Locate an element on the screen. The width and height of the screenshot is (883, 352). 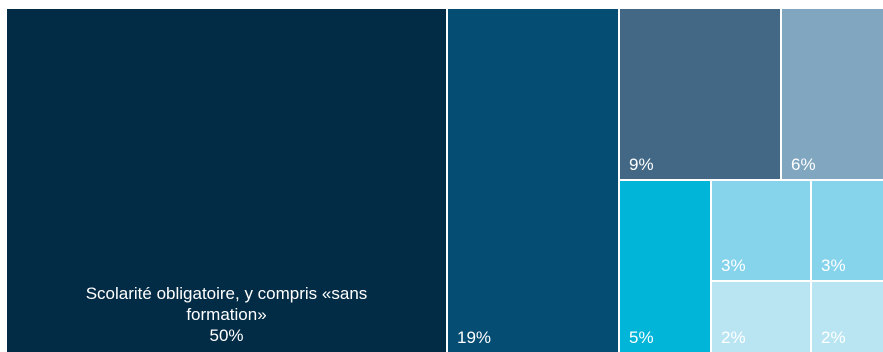
treemap-tile-value: 9% is located at coordinates (641, 164).